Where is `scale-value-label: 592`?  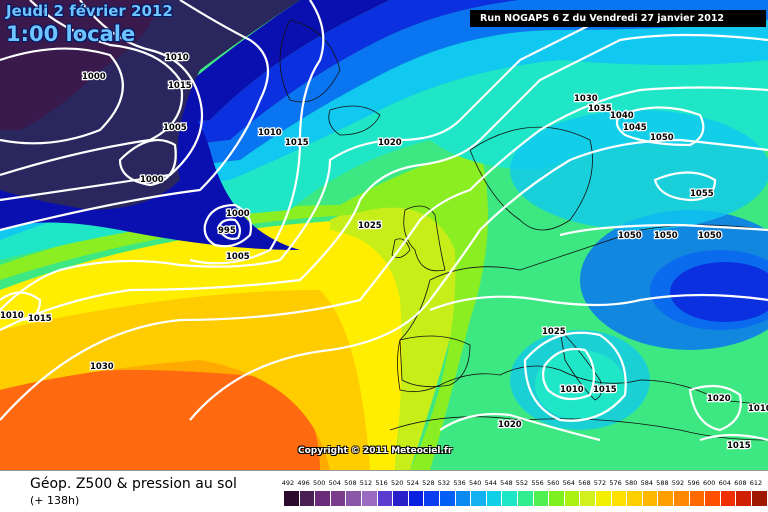
scale-value-label: 592 is located at coordinates (678, 483).